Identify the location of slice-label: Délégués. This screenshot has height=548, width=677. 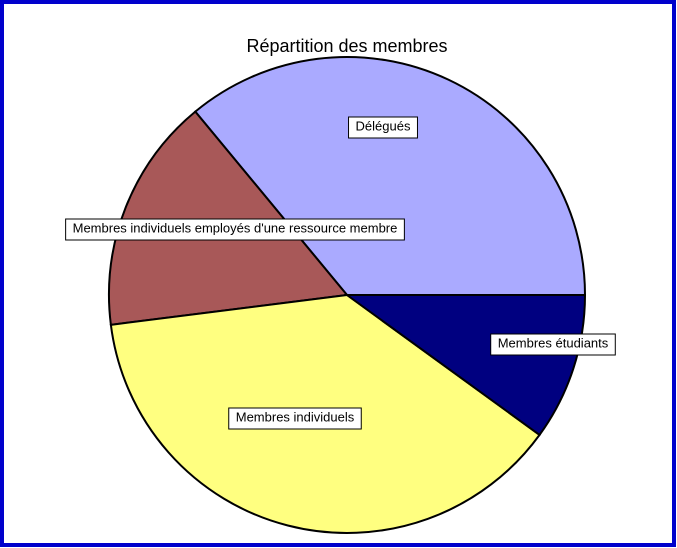
(383, 125).